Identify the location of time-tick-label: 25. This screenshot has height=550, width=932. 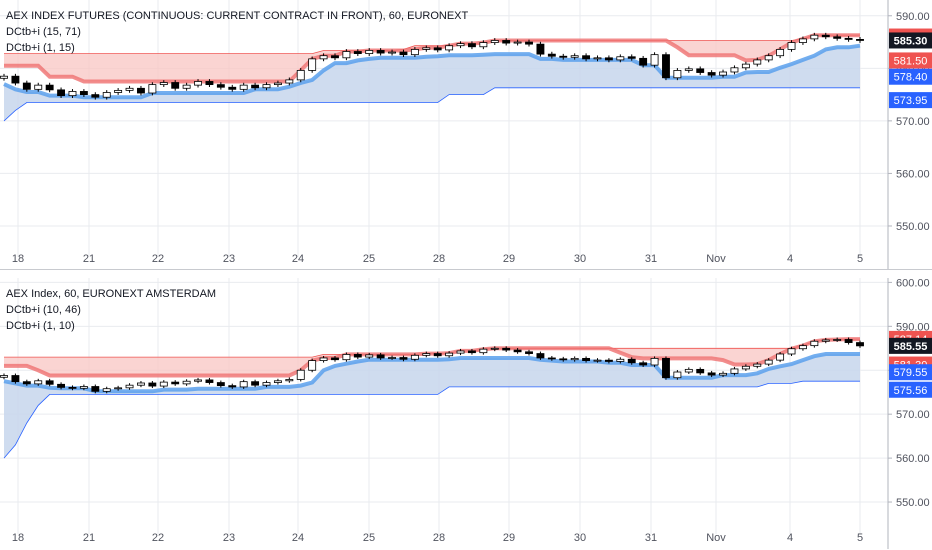
(369, 259).